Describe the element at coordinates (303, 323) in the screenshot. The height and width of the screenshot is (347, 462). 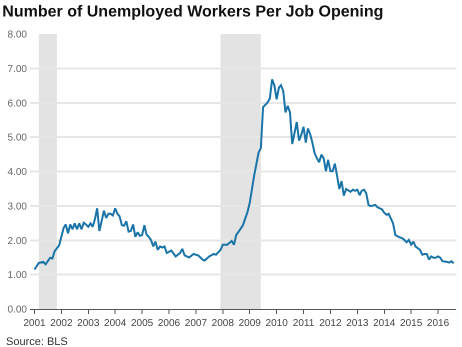
I see `x-tick-label: 2011` at that location.